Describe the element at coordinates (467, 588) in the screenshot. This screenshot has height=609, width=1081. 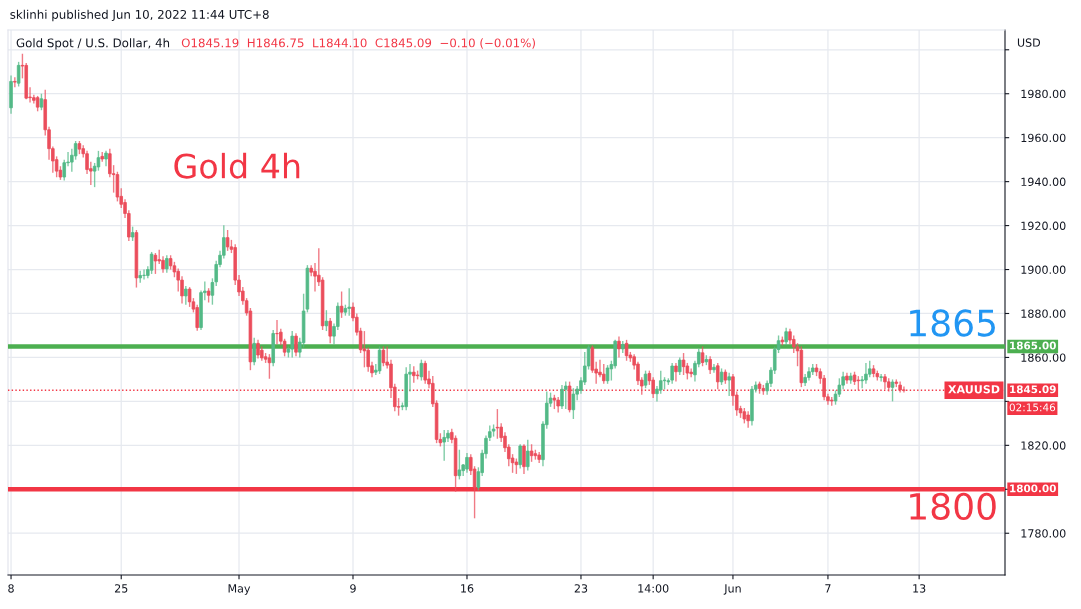
I see `x-tick-label: 16` at that location.